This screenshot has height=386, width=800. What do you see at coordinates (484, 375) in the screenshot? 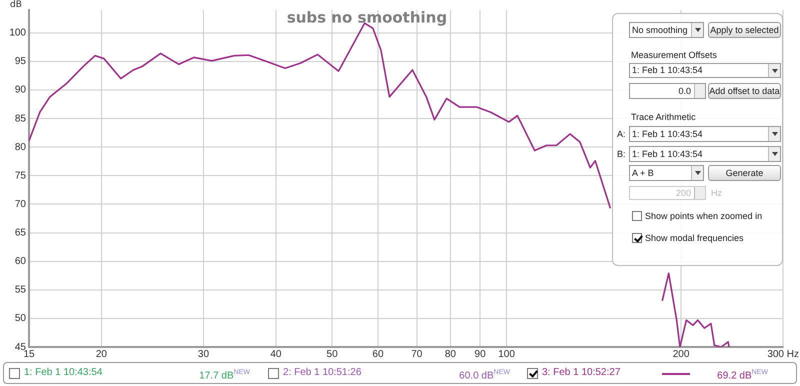
I see `text: 60.0 dB$^{NEW}$` at bounding box center [484, 375].